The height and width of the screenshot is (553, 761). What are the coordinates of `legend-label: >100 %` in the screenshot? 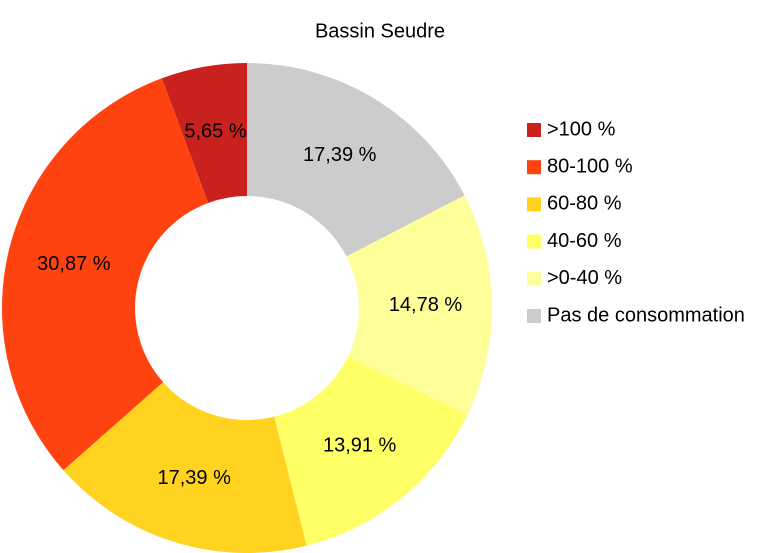 It's located at (581, 129).